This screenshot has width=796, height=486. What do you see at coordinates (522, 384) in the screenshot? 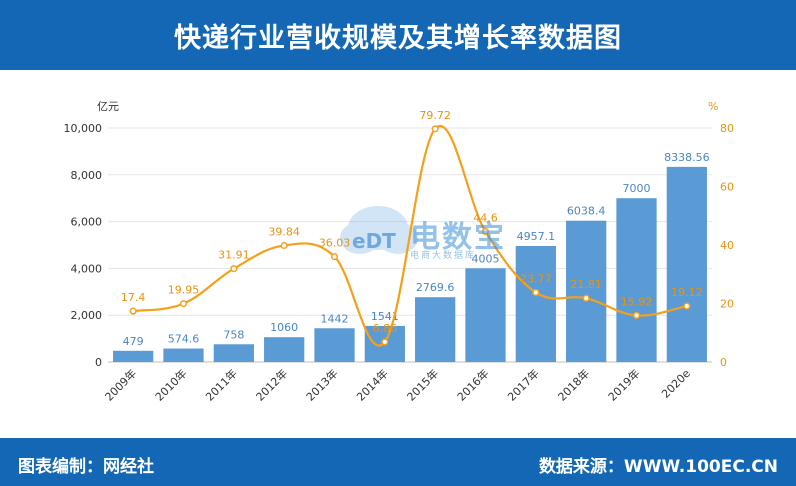
I see `x-tick-label: 2017年` at bounding box center [522, 384].